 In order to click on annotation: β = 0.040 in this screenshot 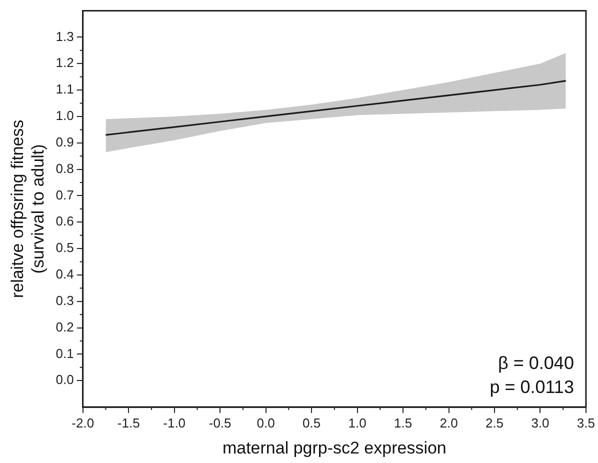, I will do `click(536, 362)`.